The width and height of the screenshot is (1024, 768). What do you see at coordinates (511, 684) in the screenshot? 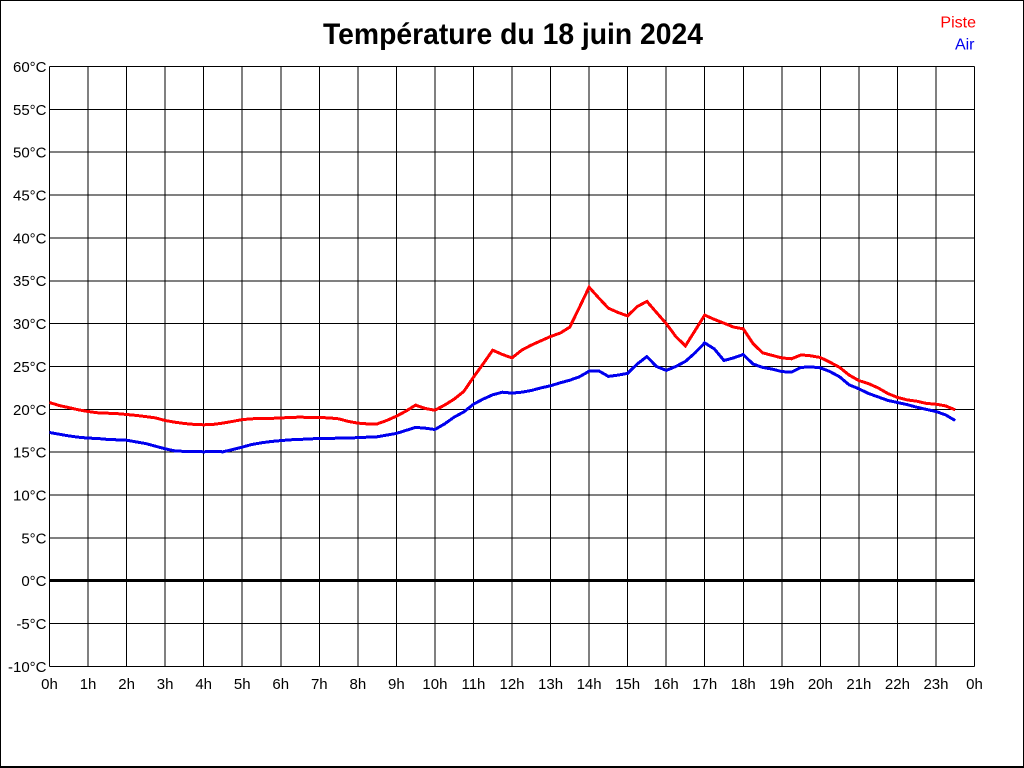
I see `svg-text: 12h` at bounding box center [511, 684].